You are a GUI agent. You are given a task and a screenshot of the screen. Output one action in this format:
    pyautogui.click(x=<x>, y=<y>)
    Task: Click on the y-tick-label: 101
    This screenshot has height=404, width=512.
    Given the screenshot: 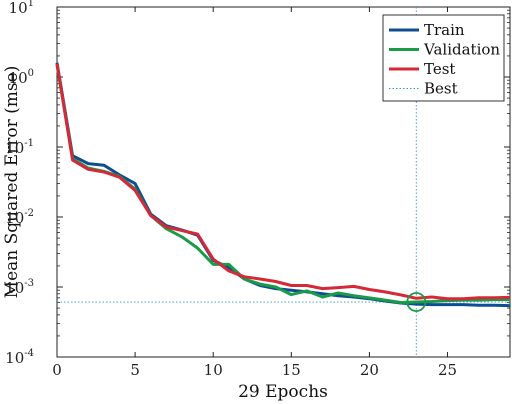 What is the action you would take?
    pyautogui.click(x=21, y=8)
    